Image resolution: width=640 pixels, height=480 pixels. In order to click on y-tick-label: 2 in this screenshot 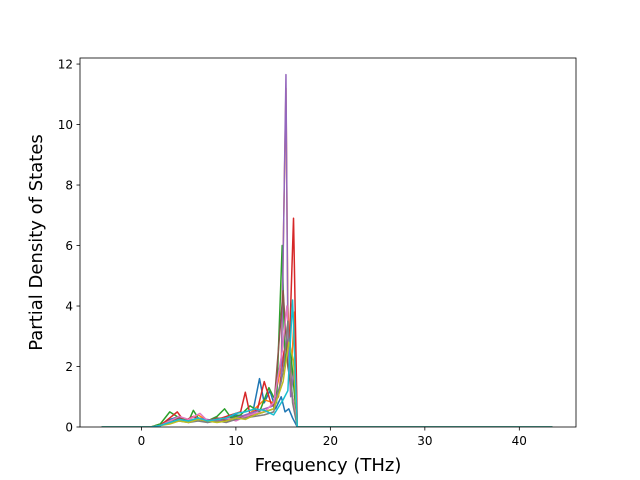, I will do `click(69, 367)`.